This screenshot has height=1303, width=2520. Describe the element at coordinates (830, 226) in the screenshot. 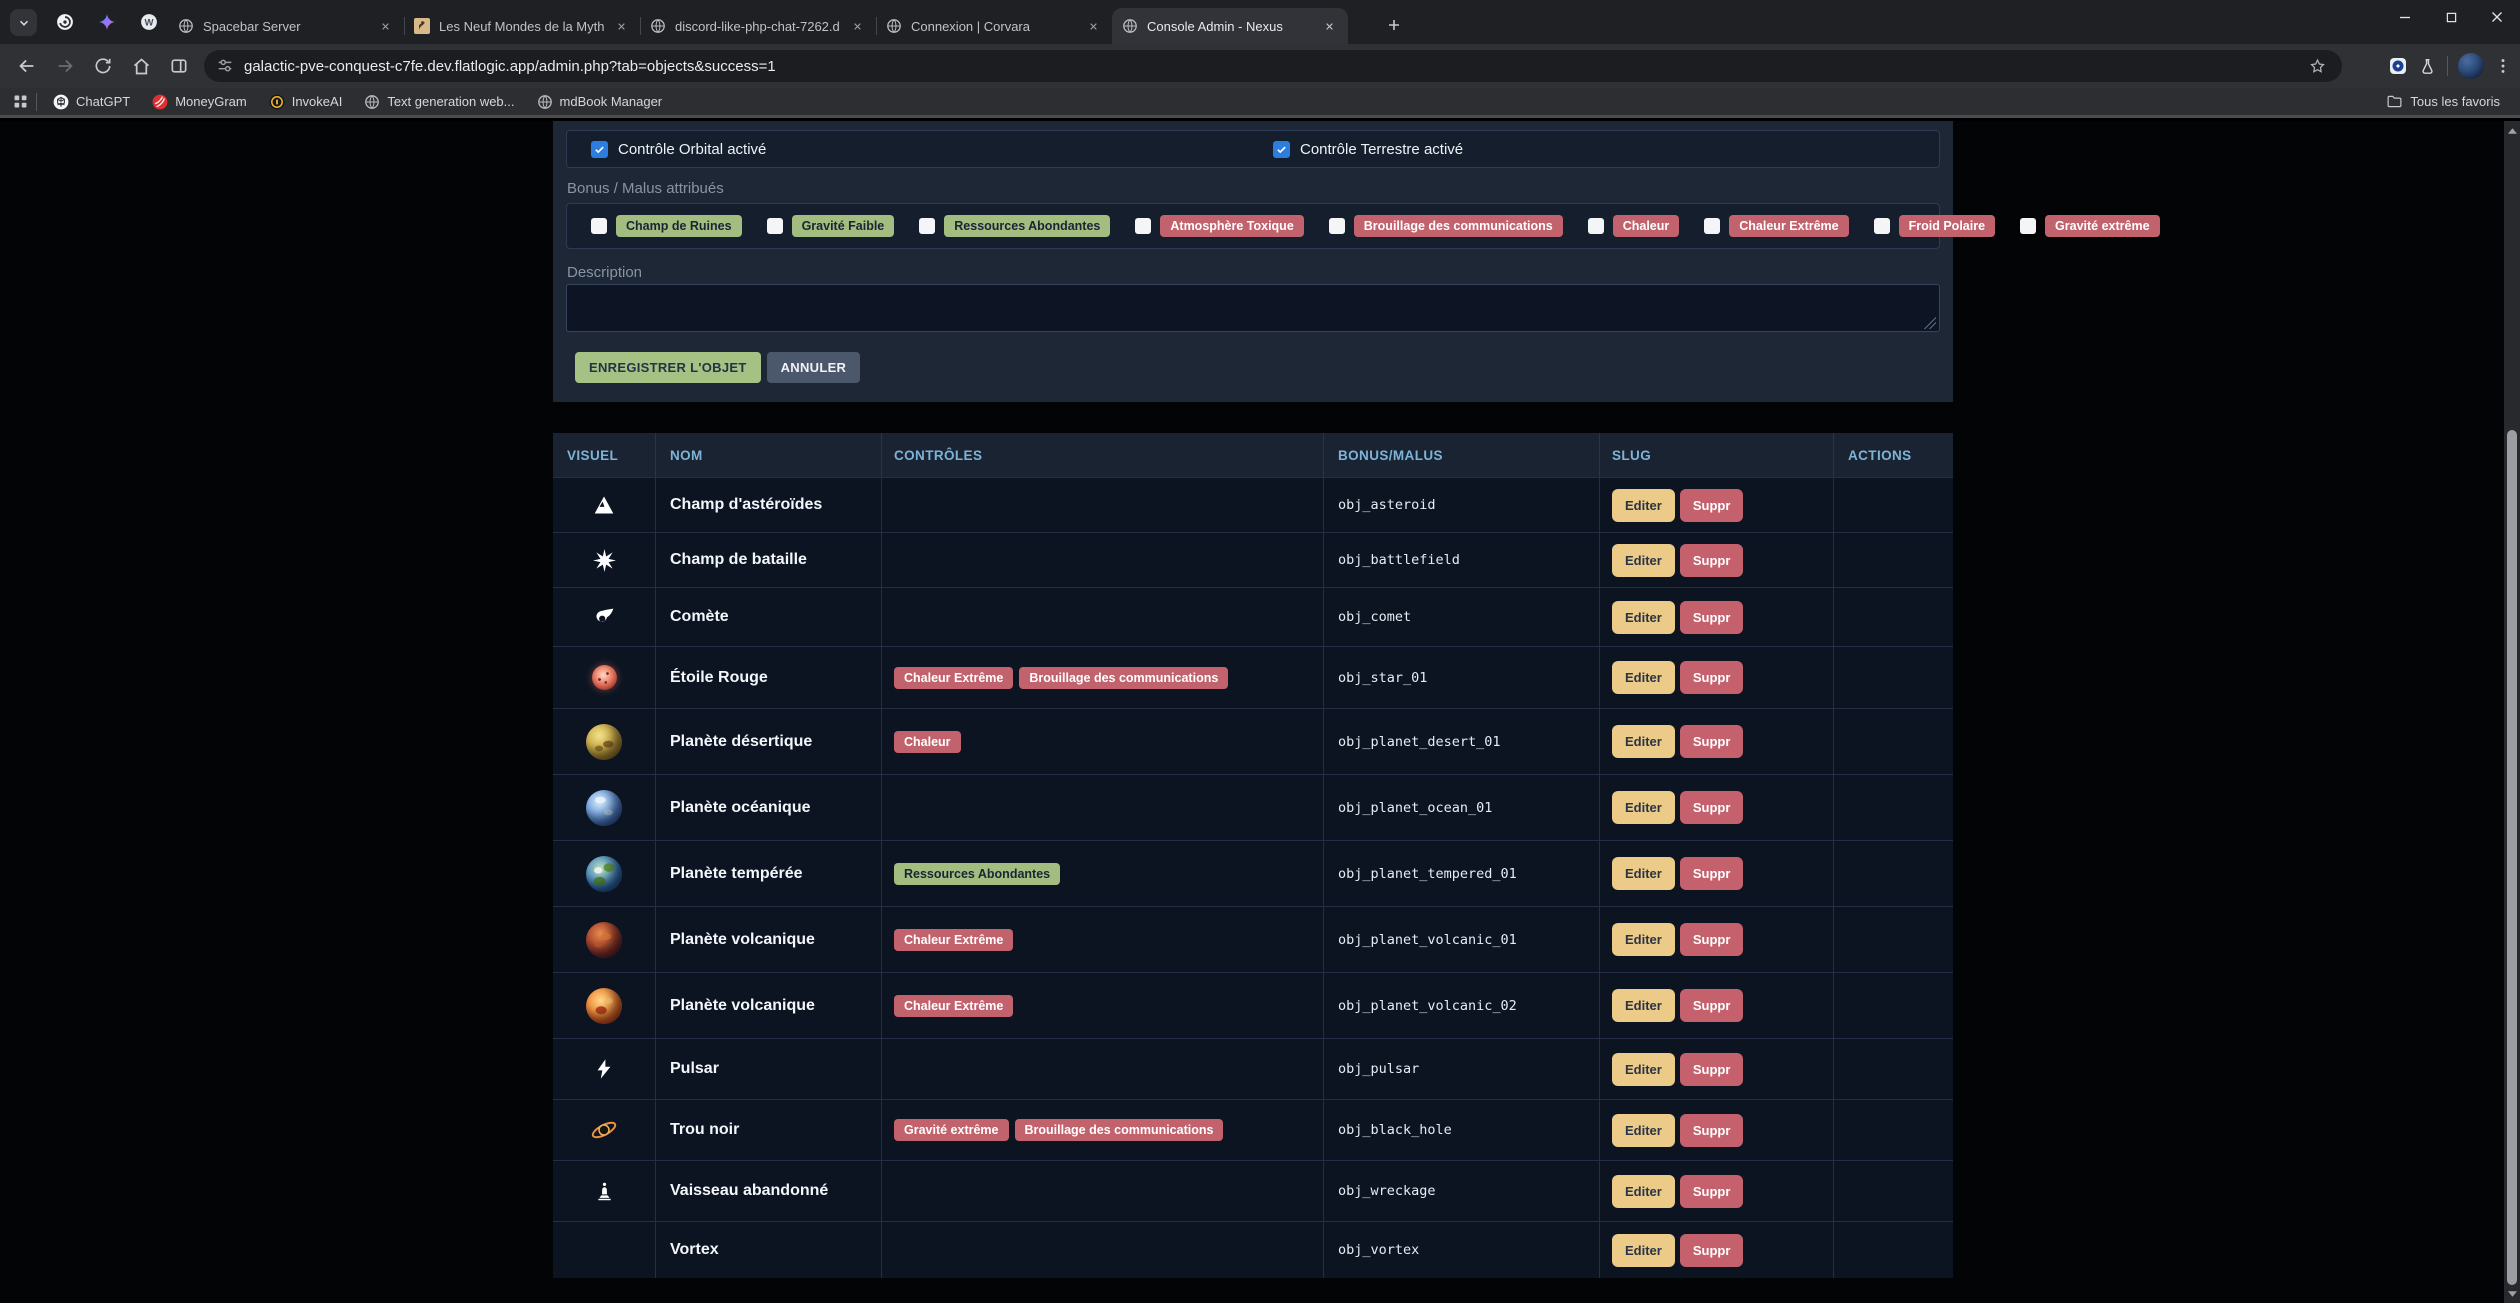

I see `bonus-option-gravit-faible: Gravité Faible` at that location.